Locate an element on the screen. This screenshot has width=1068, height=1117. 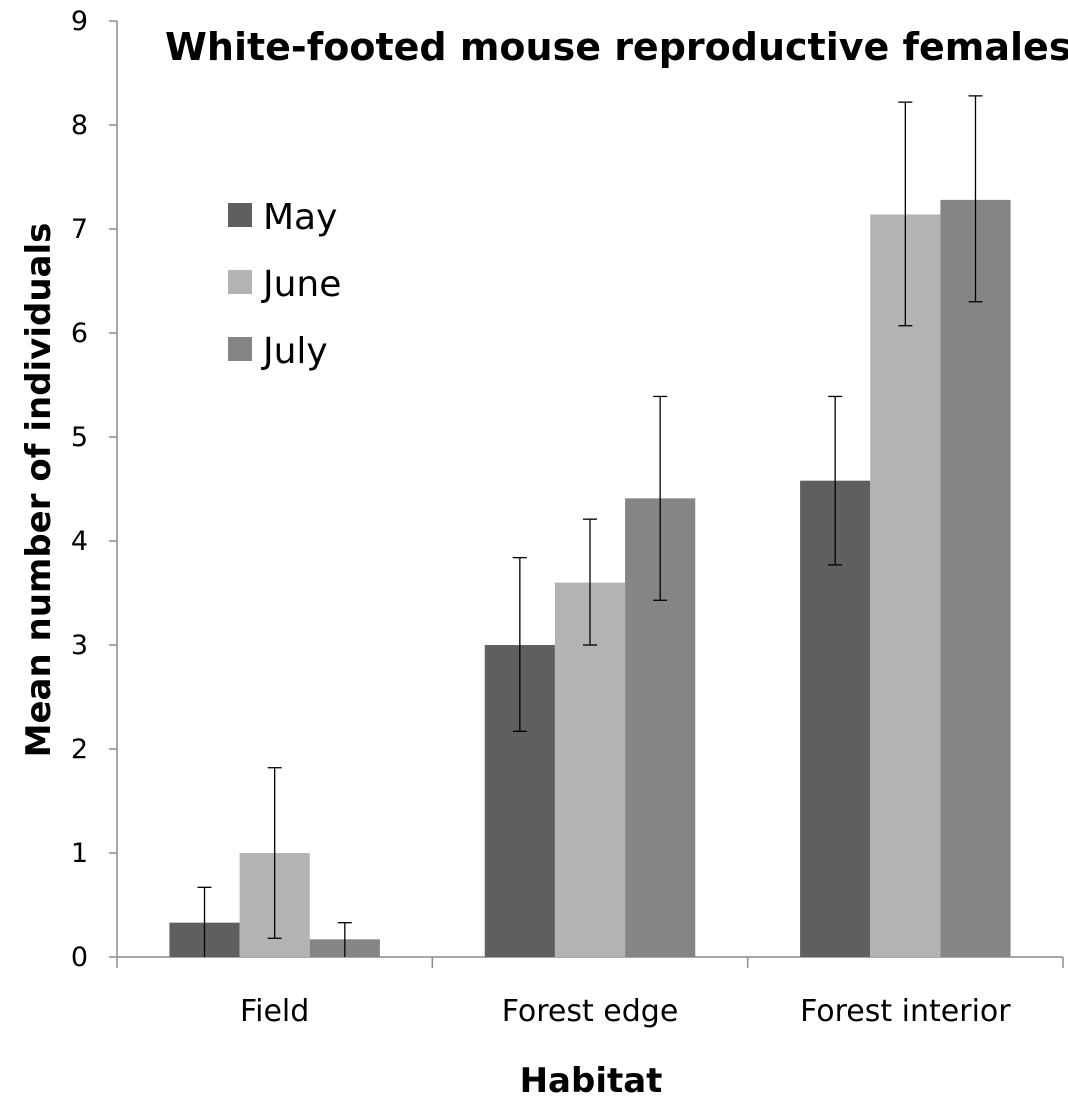
y-tick-label: 5 is located at coordinates (79, 437).